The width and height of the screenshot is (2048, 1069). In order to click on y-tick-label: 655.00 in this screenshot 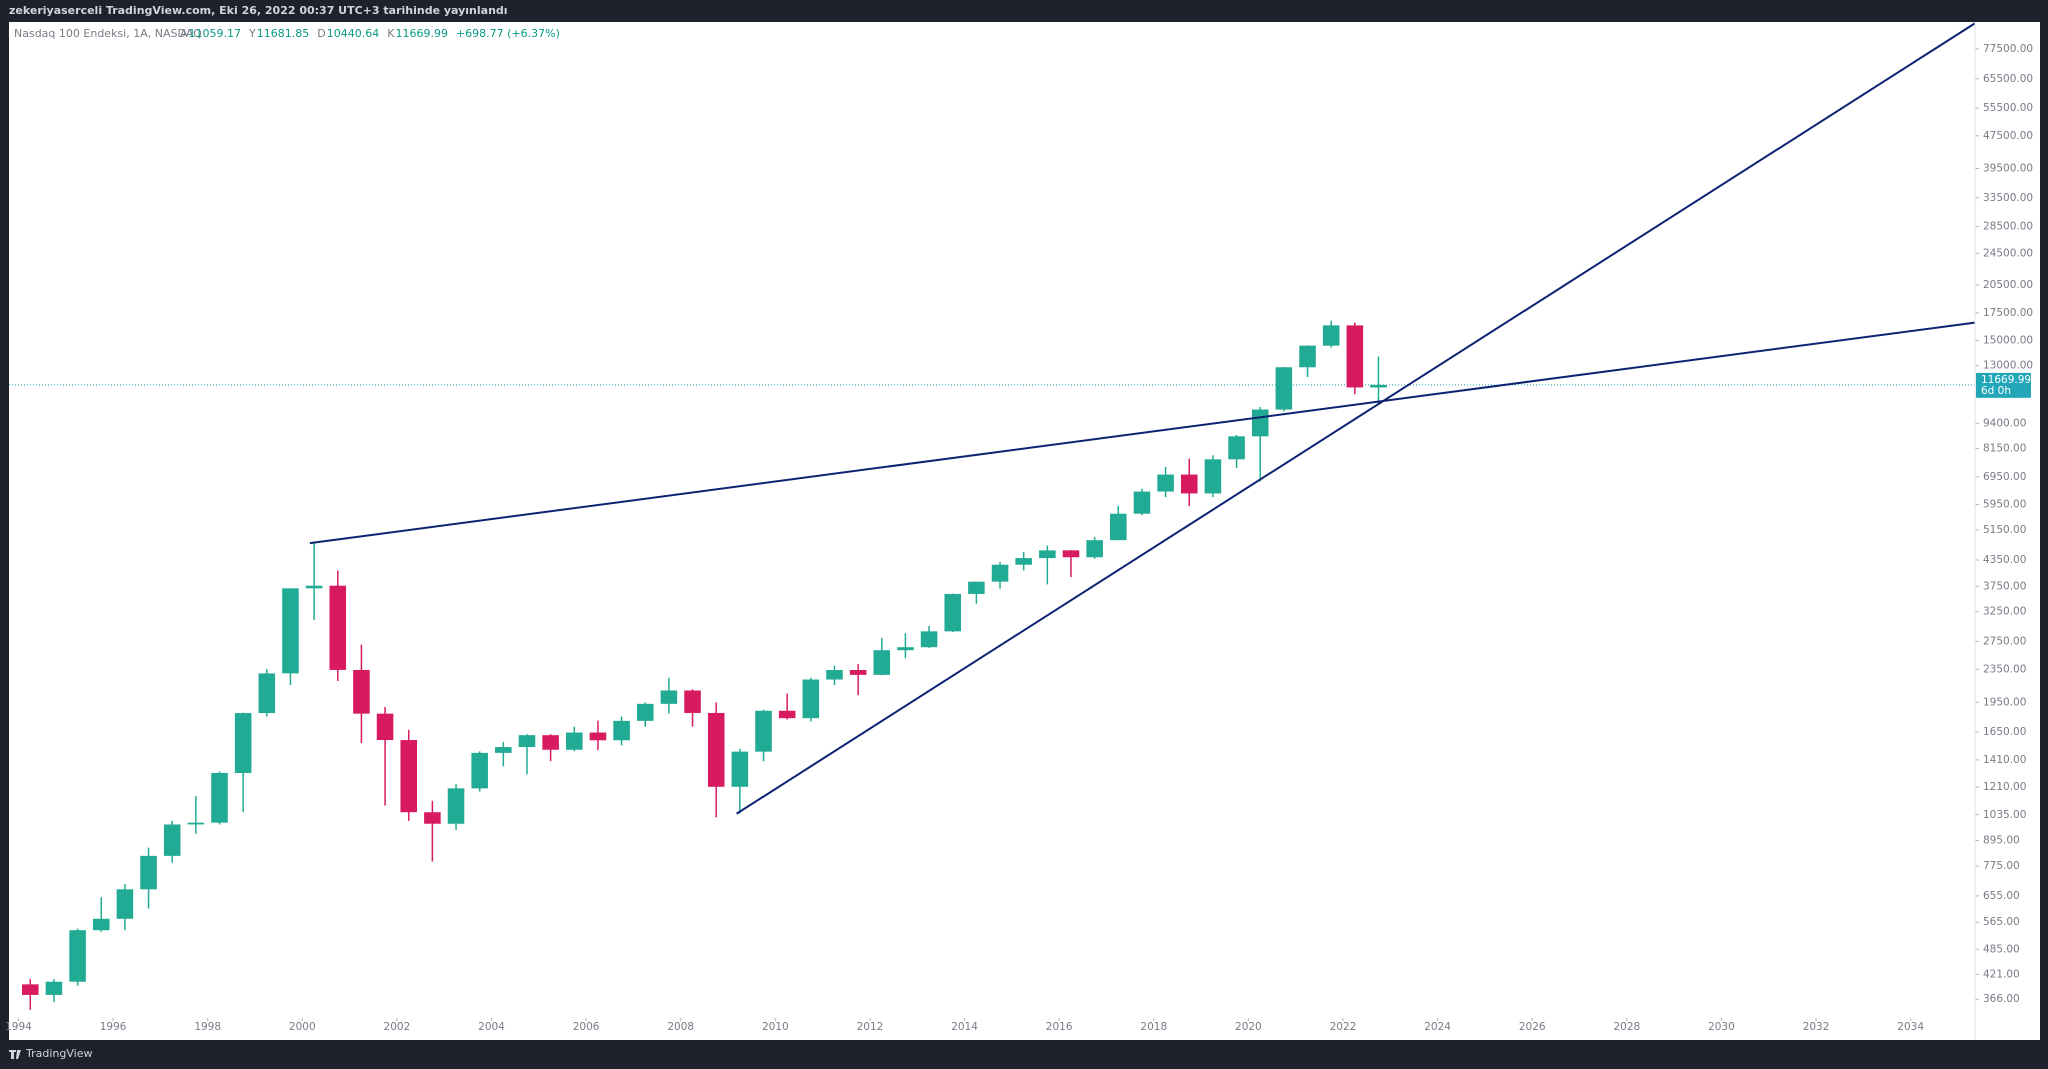, I will do `click(2001, 896)`.